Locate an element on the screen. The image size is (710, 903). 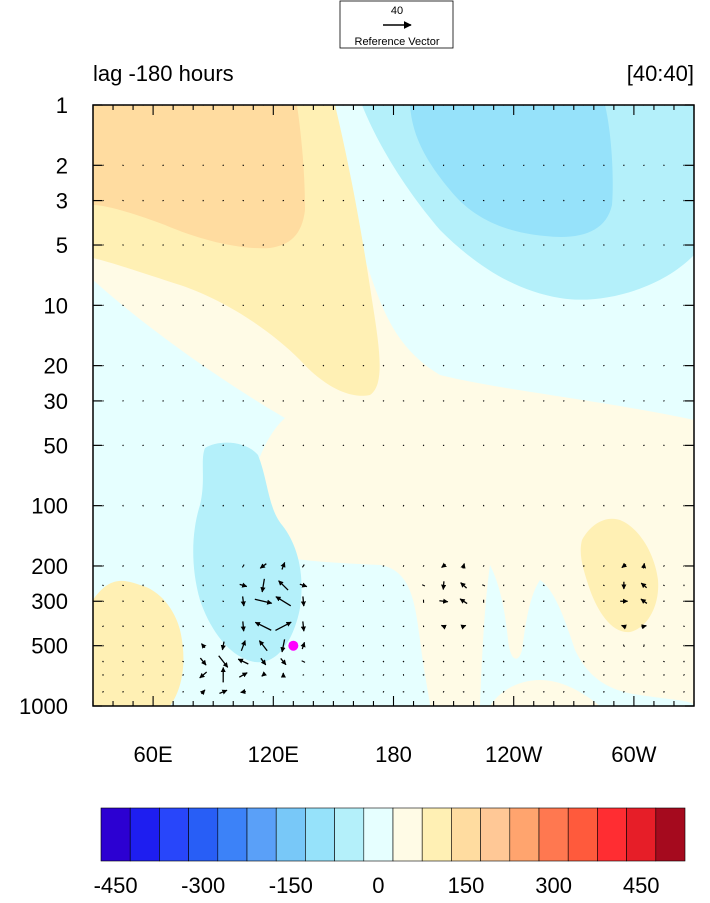
x-tick-label: 120W is located at coordinates (514, 754).